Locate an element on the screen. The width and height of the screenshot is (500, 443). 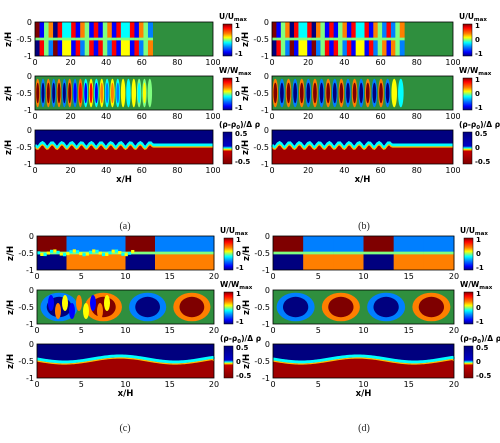
interface-line is located at coordinates (123, 147).